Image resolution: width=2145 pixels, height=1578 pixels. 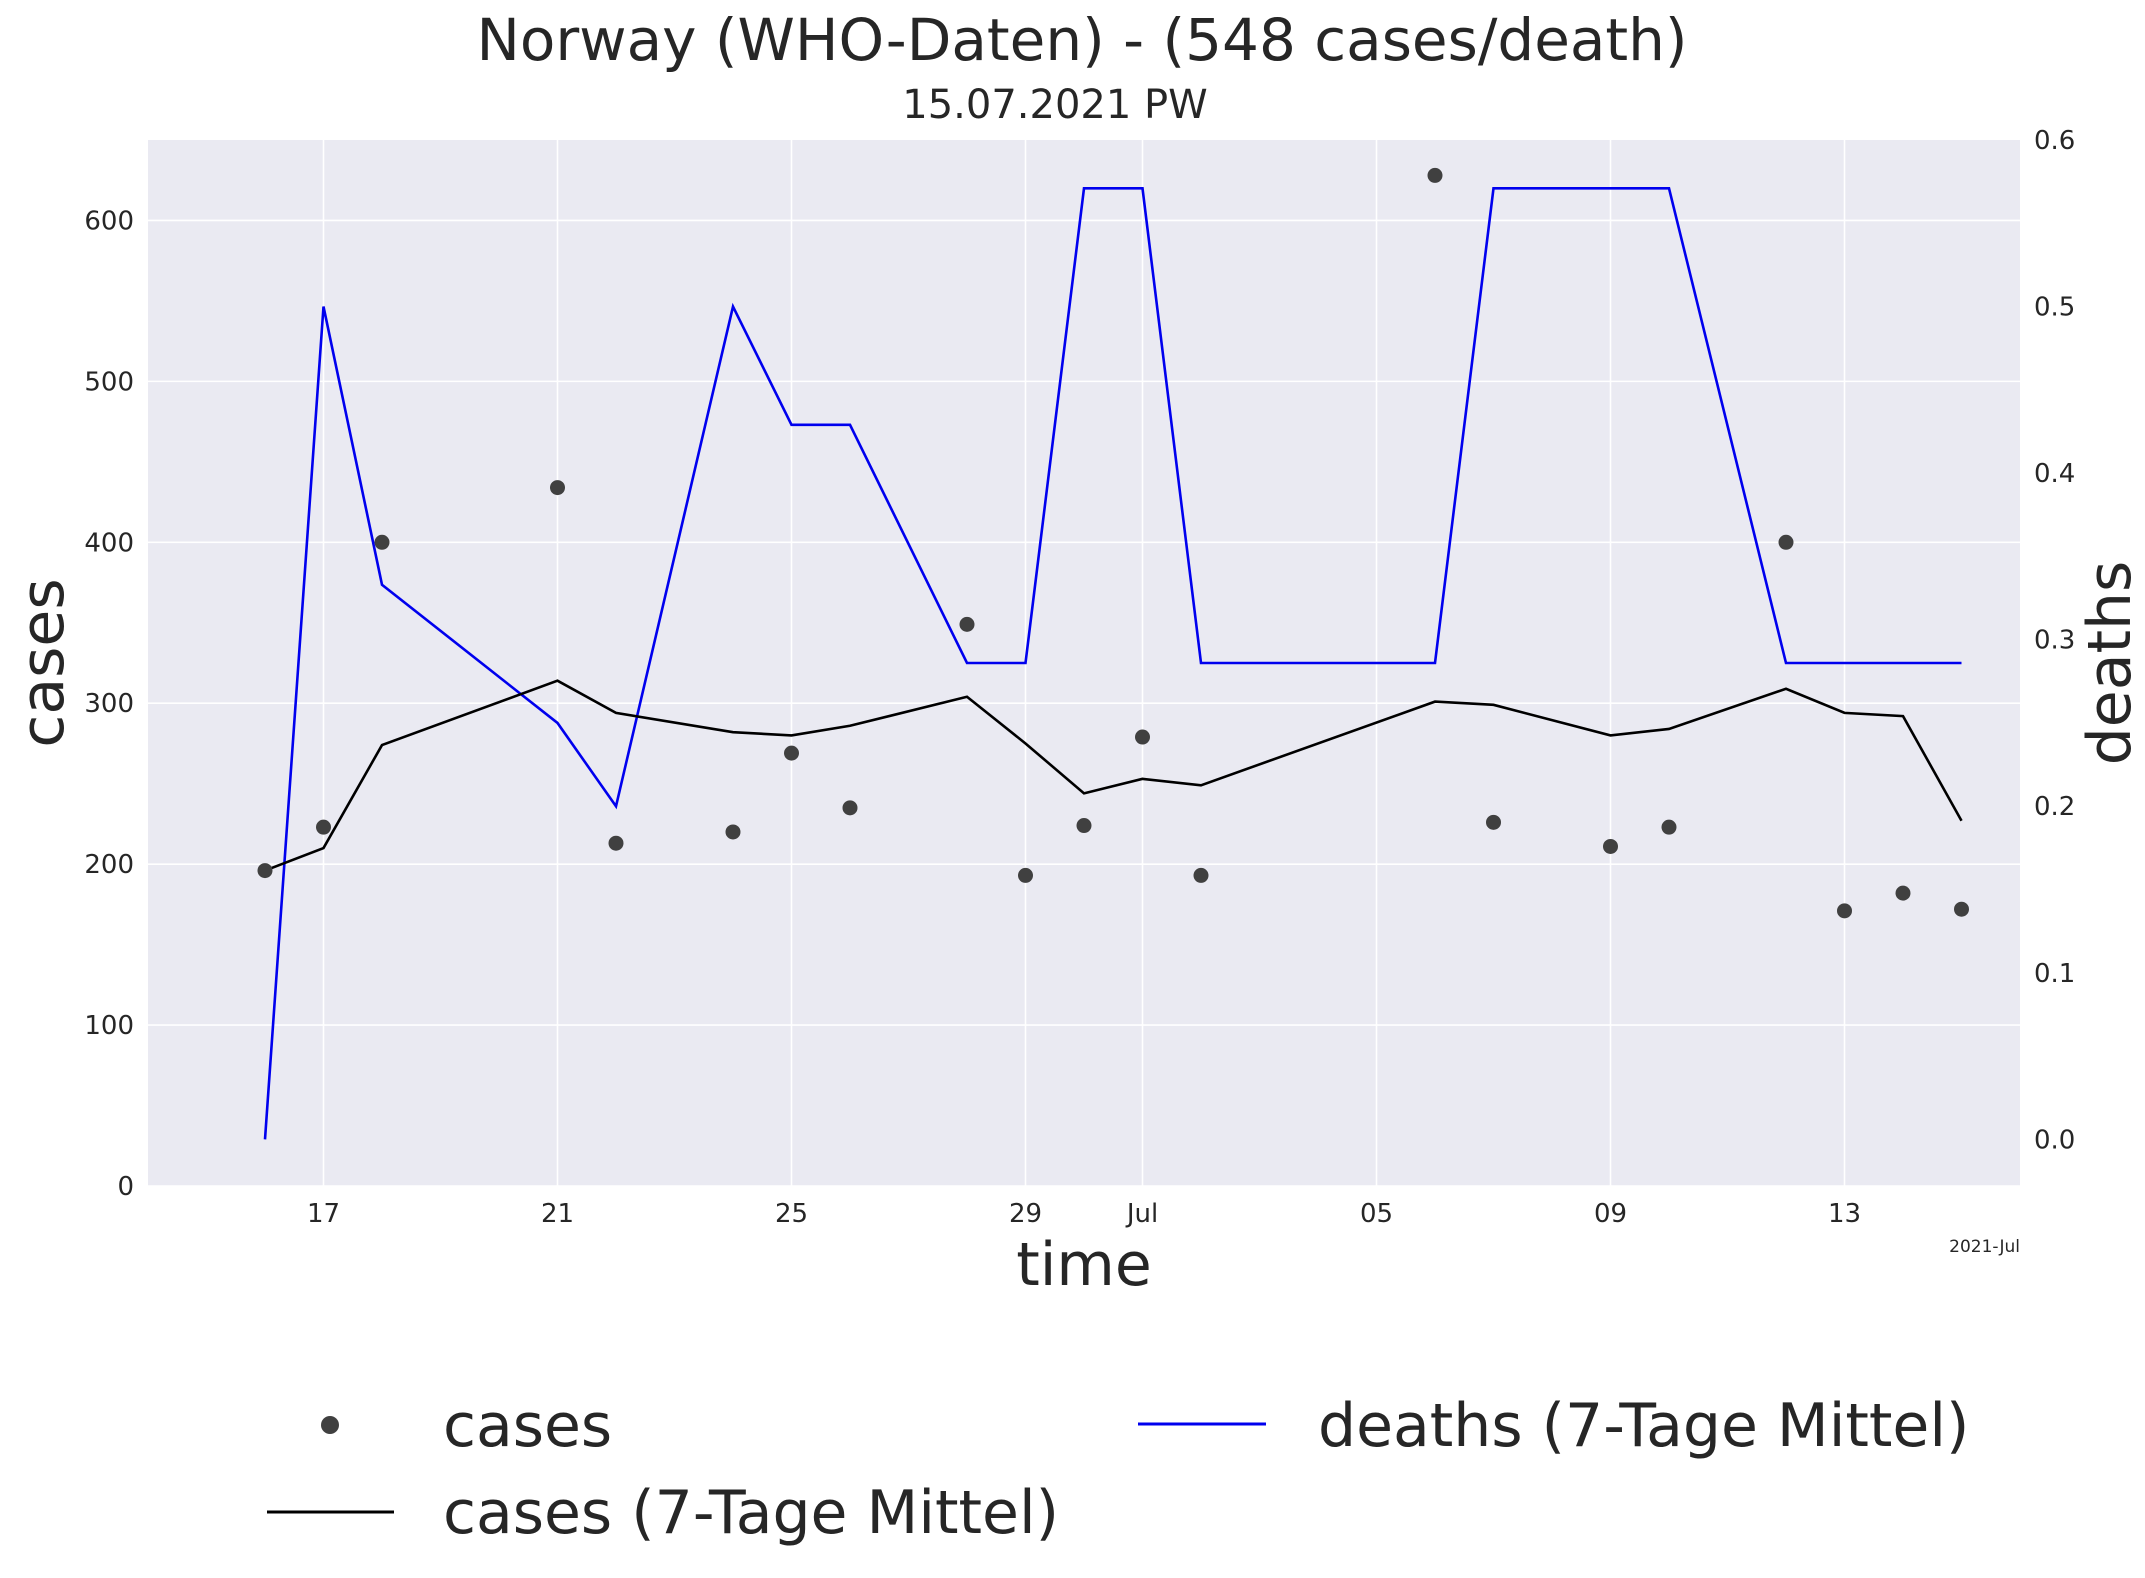 What do you see at coordinates (1376, 1214) in the screenshot?
I see `x-tick-label: 05` at bounding box center [1376, 1214].